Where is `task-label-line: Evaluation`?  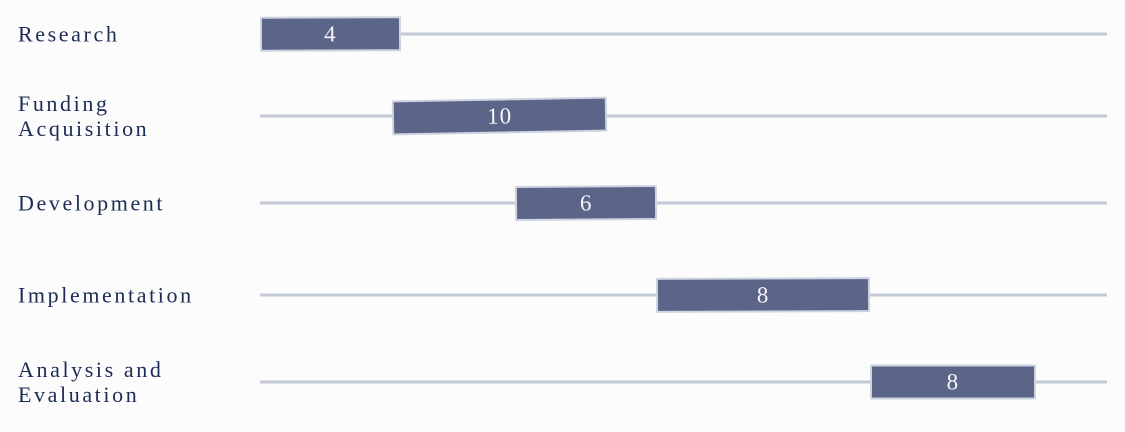
task-label-line: Evaluation is located at coordinates (79, 394).